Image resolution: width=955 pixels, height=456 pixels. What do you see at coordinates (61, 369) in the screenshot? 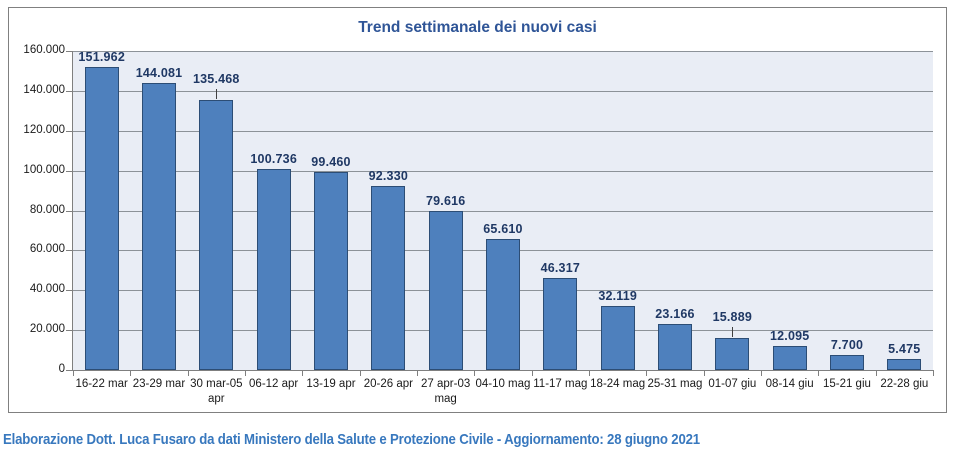
I see `y-axis-label: 0` at bounding box center [61, 369].